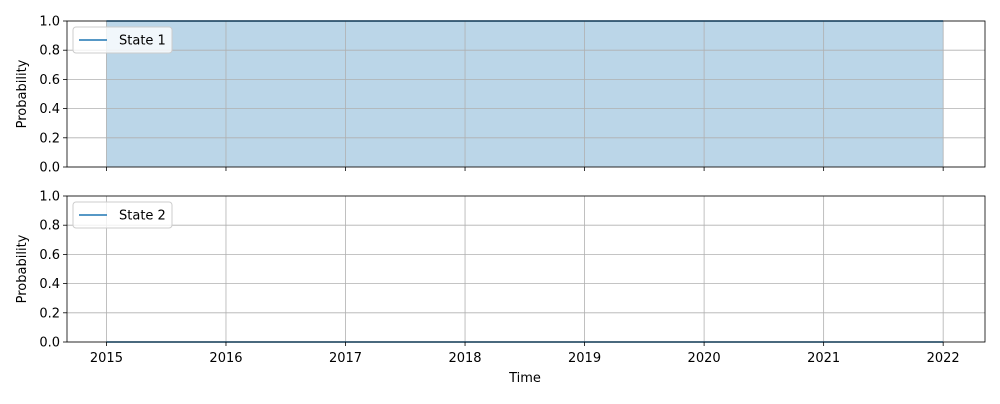  I want to click on x-axis-label: Time, so click(524, 378).